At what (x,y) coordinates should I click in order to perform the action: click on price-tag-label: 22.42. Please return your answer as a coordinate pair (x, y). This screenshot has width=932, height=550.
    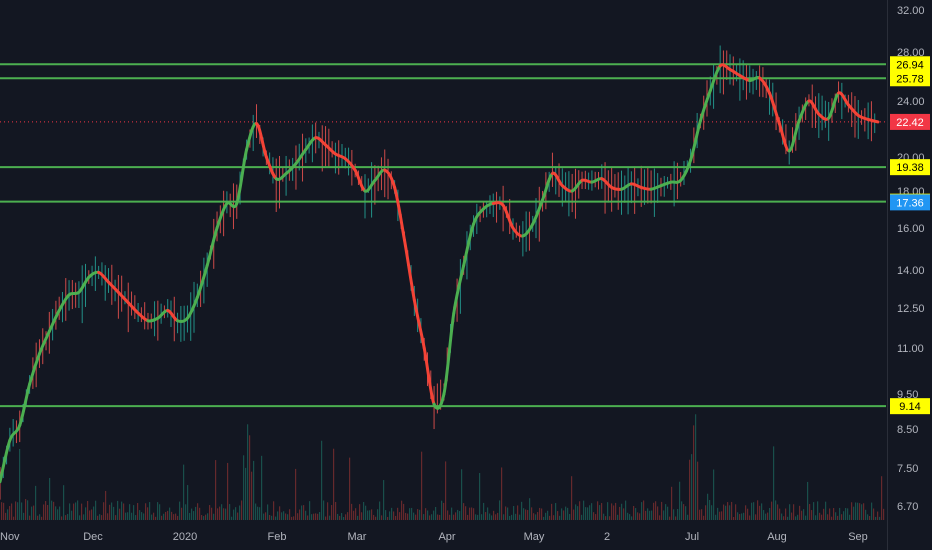
    Looking at the image, I should click on (910, 123).